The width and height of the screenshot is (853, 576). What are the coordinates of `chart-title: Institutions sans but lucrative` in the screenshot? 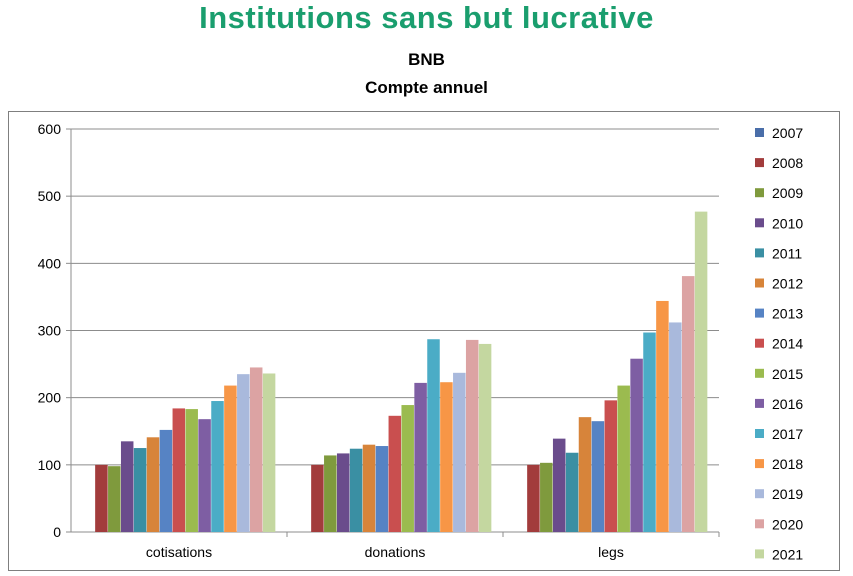 It's located at (426, 17).